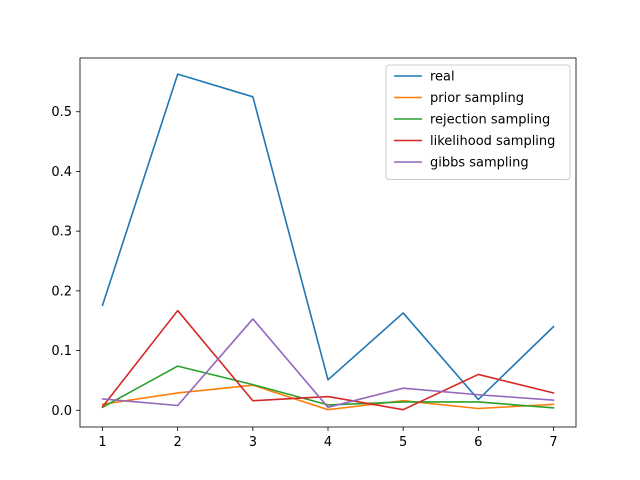 The width and height of the screenshot is (640, 480). What do you see at coordinates (61, 232) in the screenshot?
I see `y-tick-label: 0.3` at bounding box center [61, 232].